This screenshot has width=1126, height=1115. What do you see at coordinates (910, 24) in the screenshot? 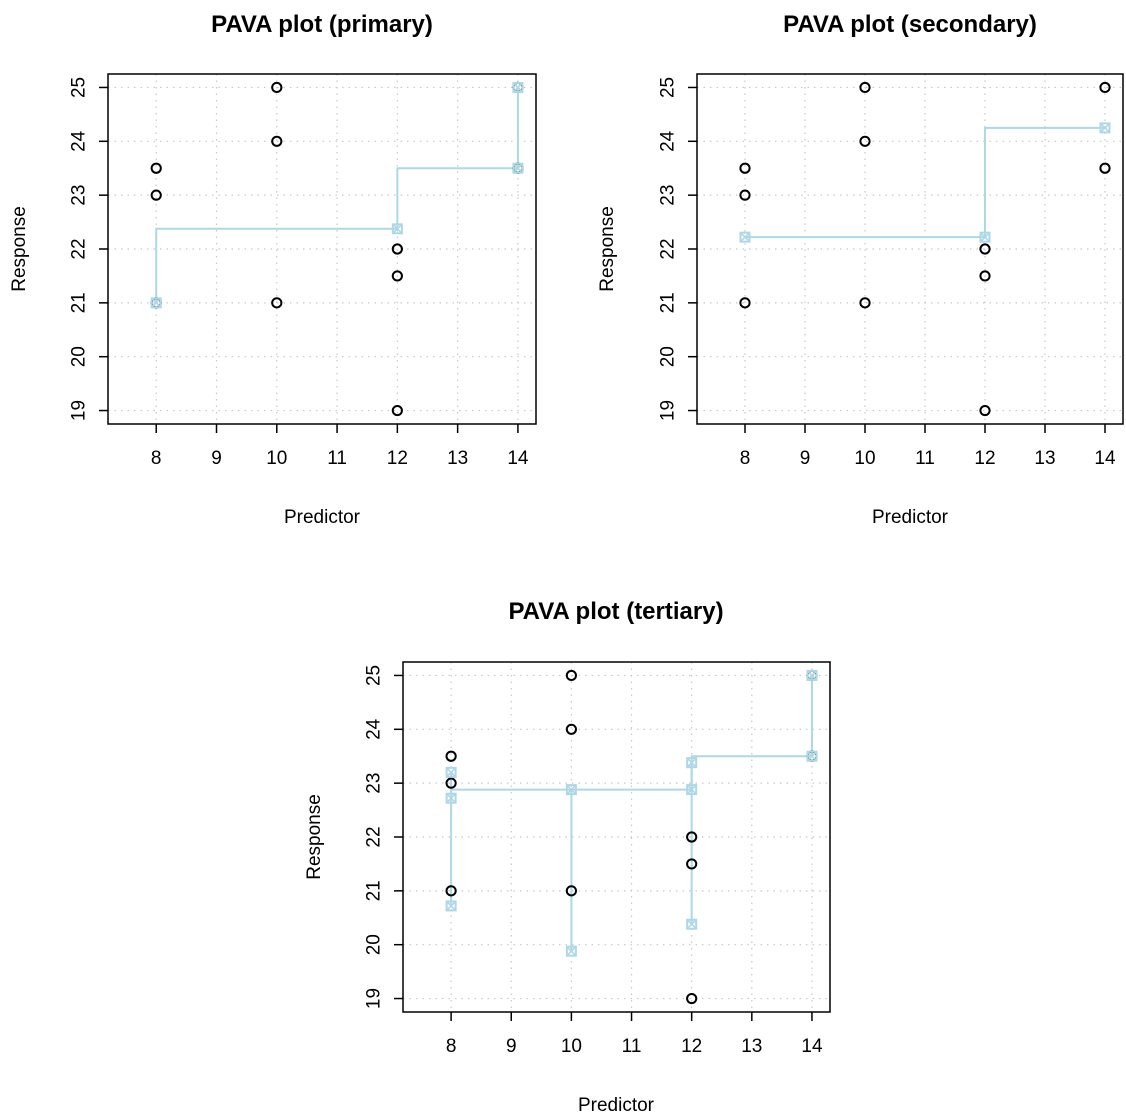
I see `chart-title: PAVA plot (secondary)` at bounding box center [910, 24].